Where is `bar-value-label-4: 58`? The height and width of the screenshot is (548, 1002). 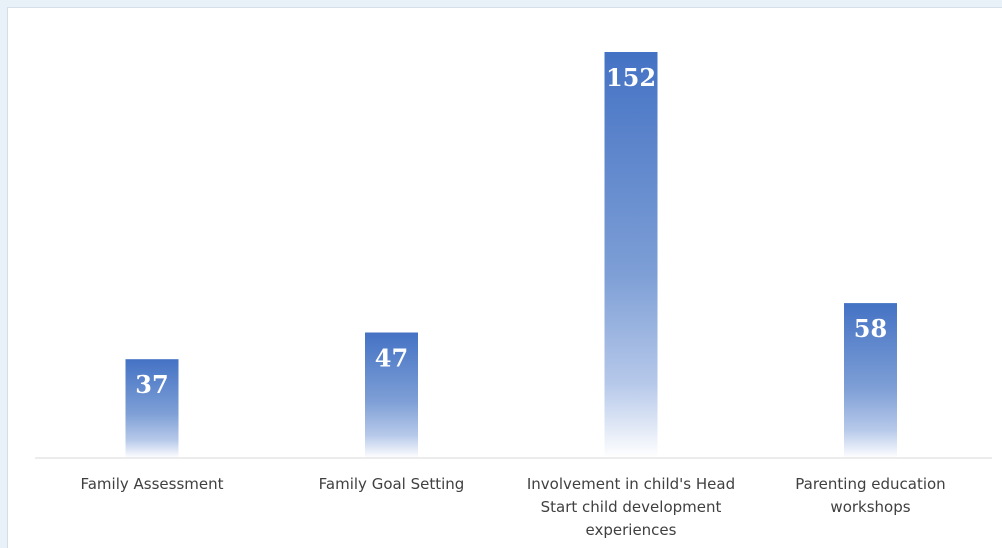 bar-value-label-4: 58 is located at coordinates (870, 328).